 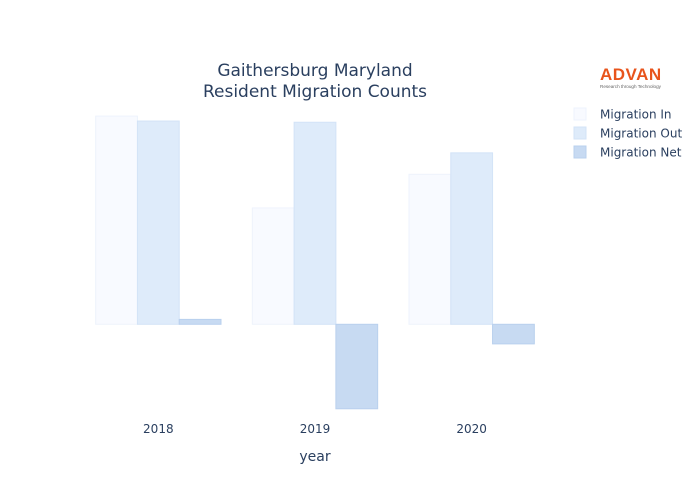 I want to click on bar-migration-in-2018, so click(x=116, y=220).